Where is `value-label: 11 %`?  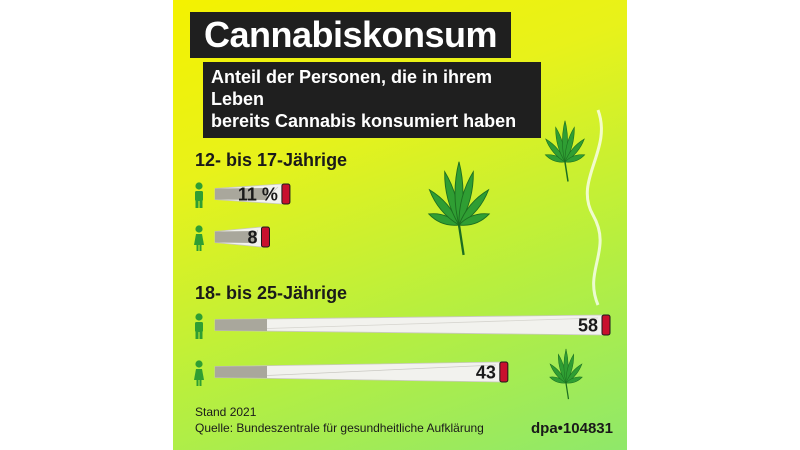
value-label: 11 % is located at coordinates (258, 195).